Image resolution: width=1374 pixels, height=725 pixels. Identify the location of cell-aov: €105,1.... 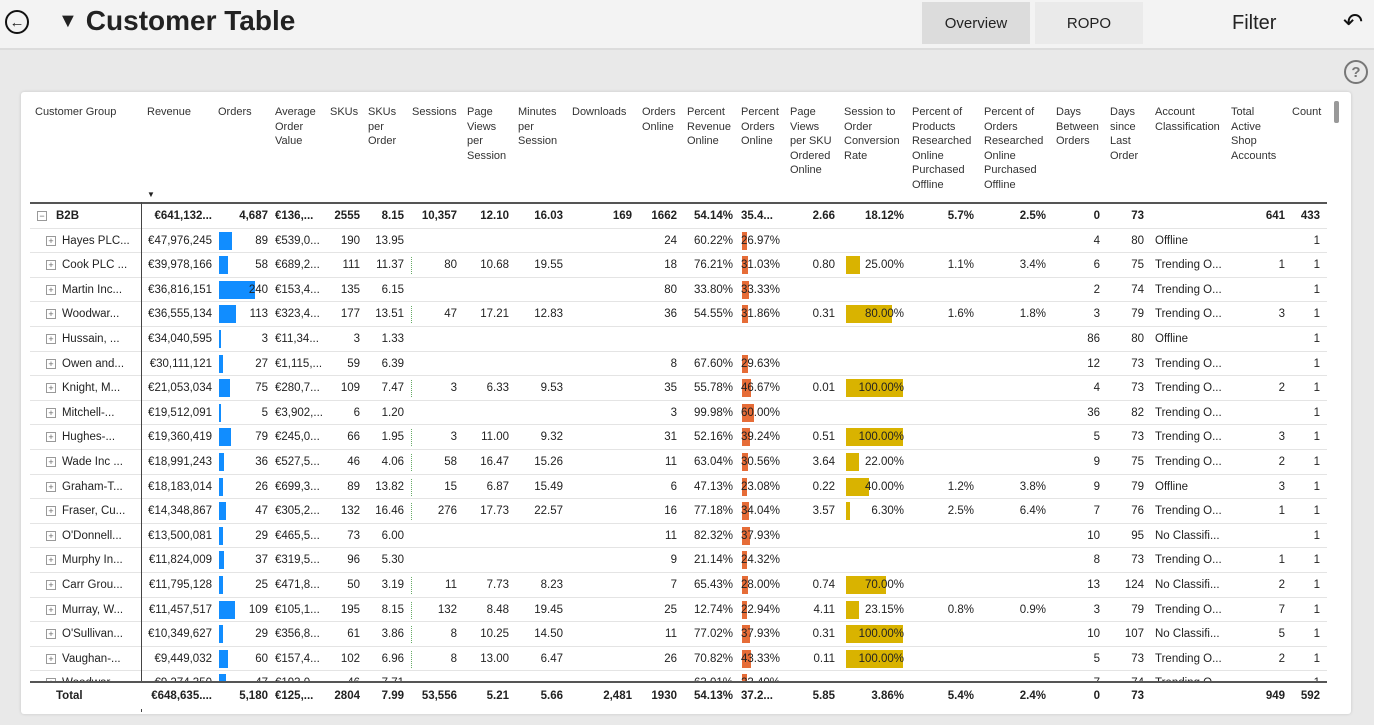
(297, 609).